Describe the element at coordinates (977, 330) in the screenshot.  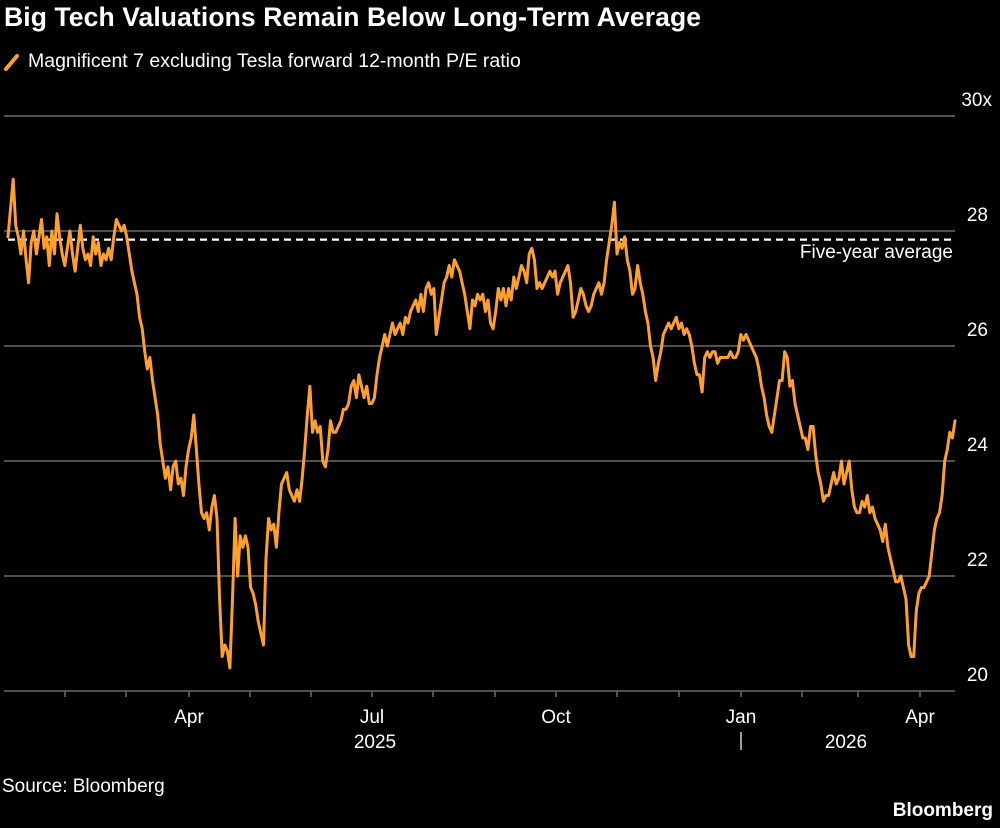
I see `y-tick-label: 26` at that location.